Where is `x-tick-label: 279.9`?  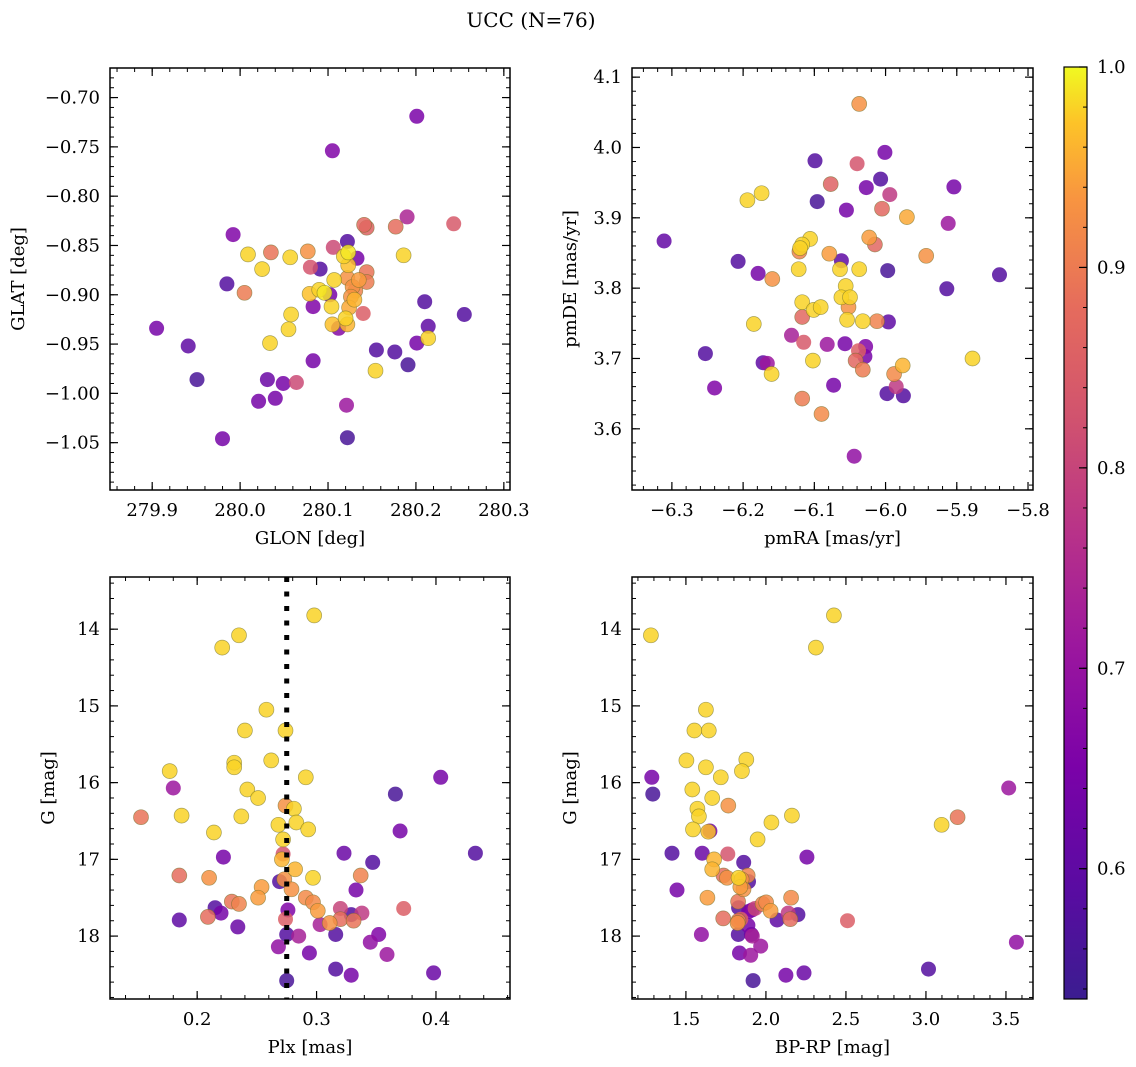
x-tick-label: 279.9 is located at coordinates (152, 510).